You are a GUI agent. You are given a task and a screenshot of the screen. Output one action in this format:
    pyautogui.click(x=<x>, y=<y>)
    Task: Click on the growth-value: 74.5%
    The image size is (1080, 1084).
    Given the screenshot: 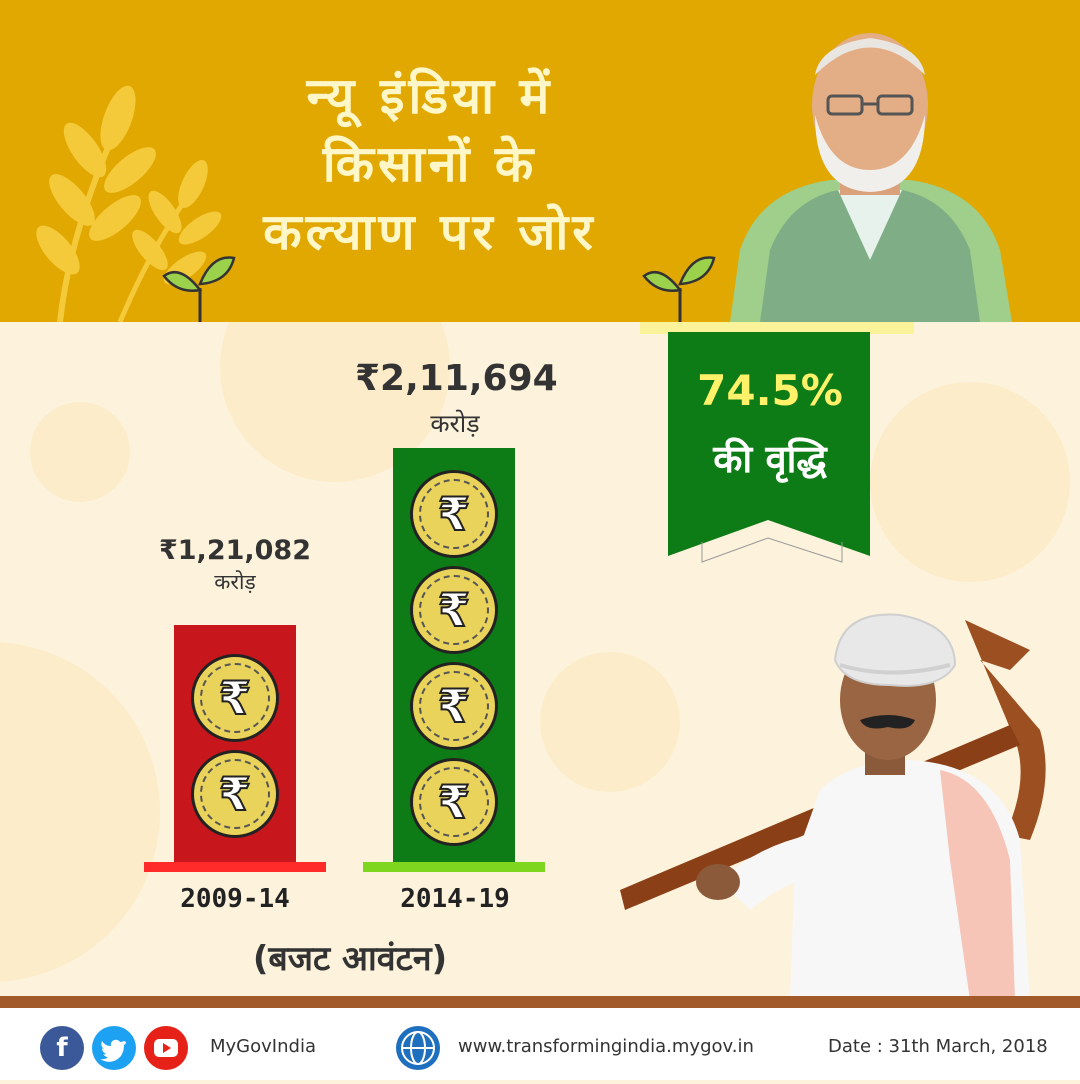 What is the action you would take?
    pyautogui.click(x=770, y=390)
    